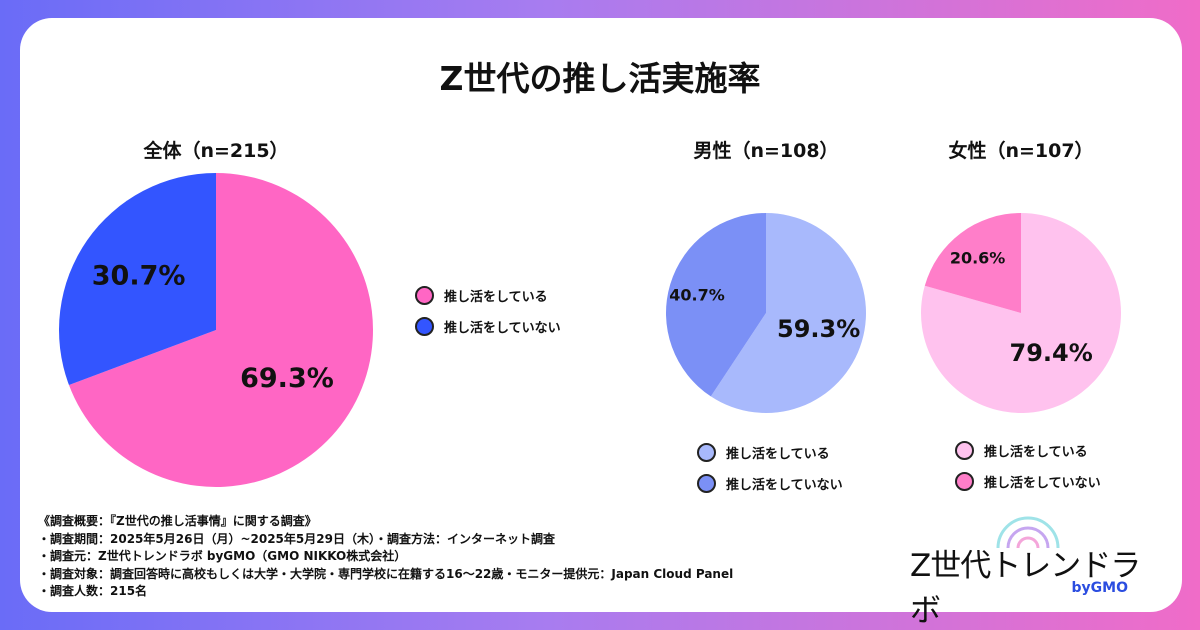 The image size is (1200, 630). What do you see at coordinates (600, 78) in the screenshot?
I see `page-title: Z世代の推し活実施率` at bounding box center [600, 78].